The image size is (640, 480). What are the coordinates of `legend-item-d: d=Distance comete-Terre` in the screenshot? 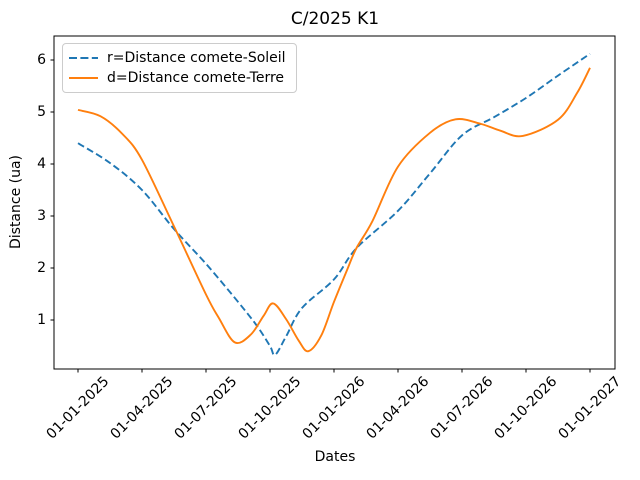 It's located at (177, 78).